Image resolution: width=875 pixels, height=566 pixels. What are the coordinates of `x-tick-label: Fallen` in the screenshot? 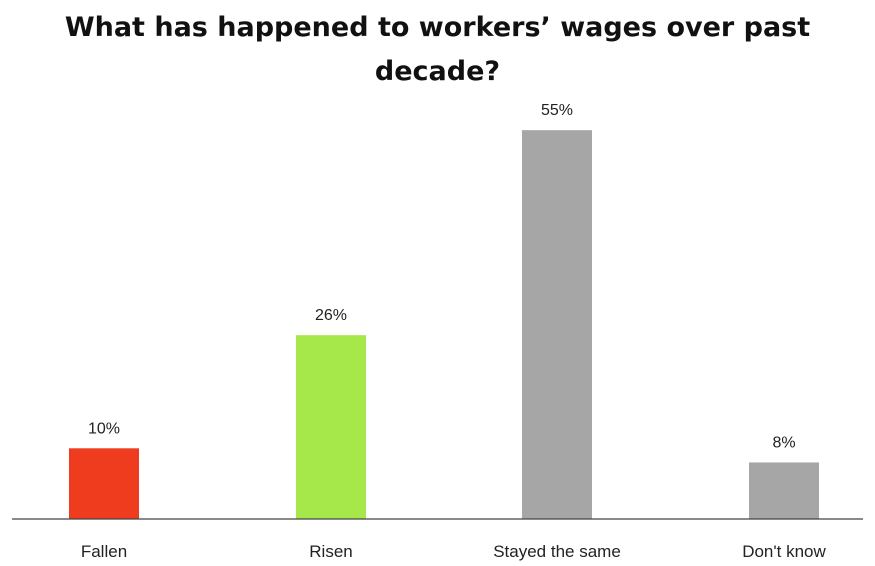 It's located at (104, 551).